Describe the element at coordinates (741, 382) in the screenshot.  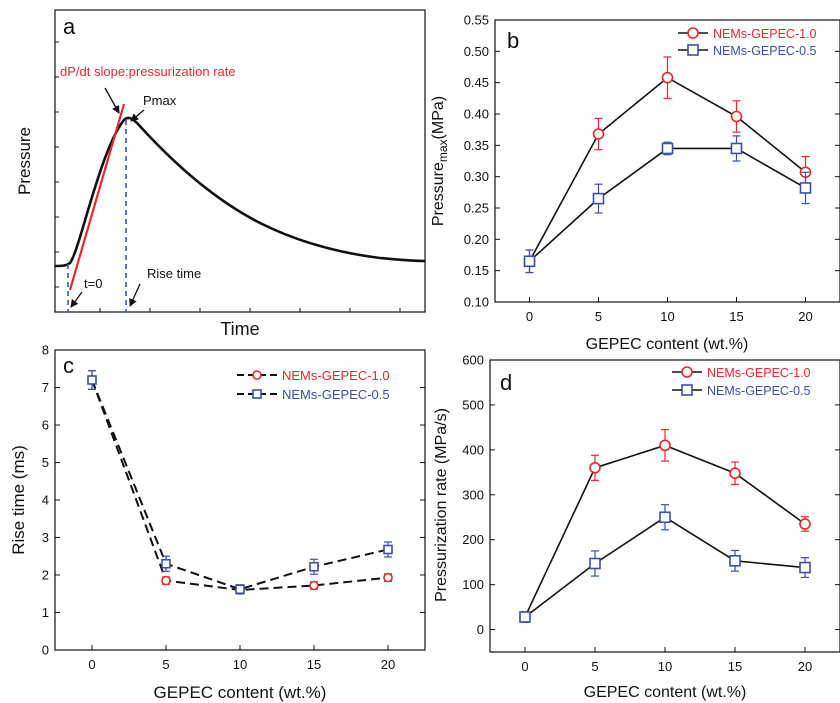
I see `panel-d-legend: NEMs-GEPEC-1.0 NEMs-GEPEC-0.5` at that location.